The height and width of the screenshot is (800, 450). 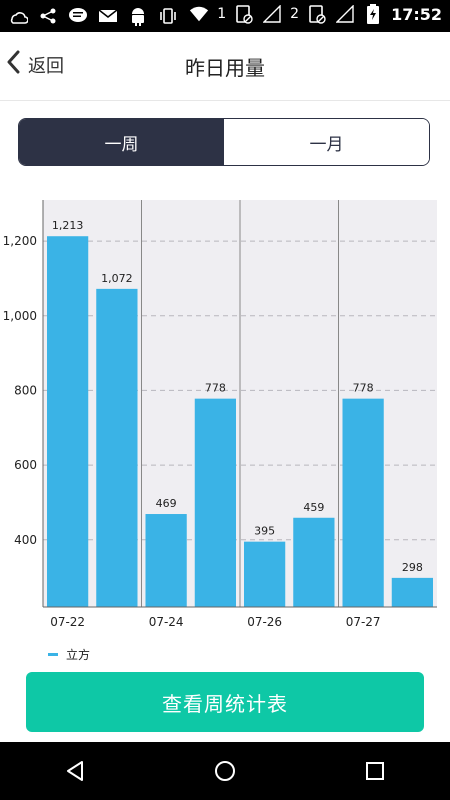 I want to click on home-circle-icon, so click(x=225, y=771).